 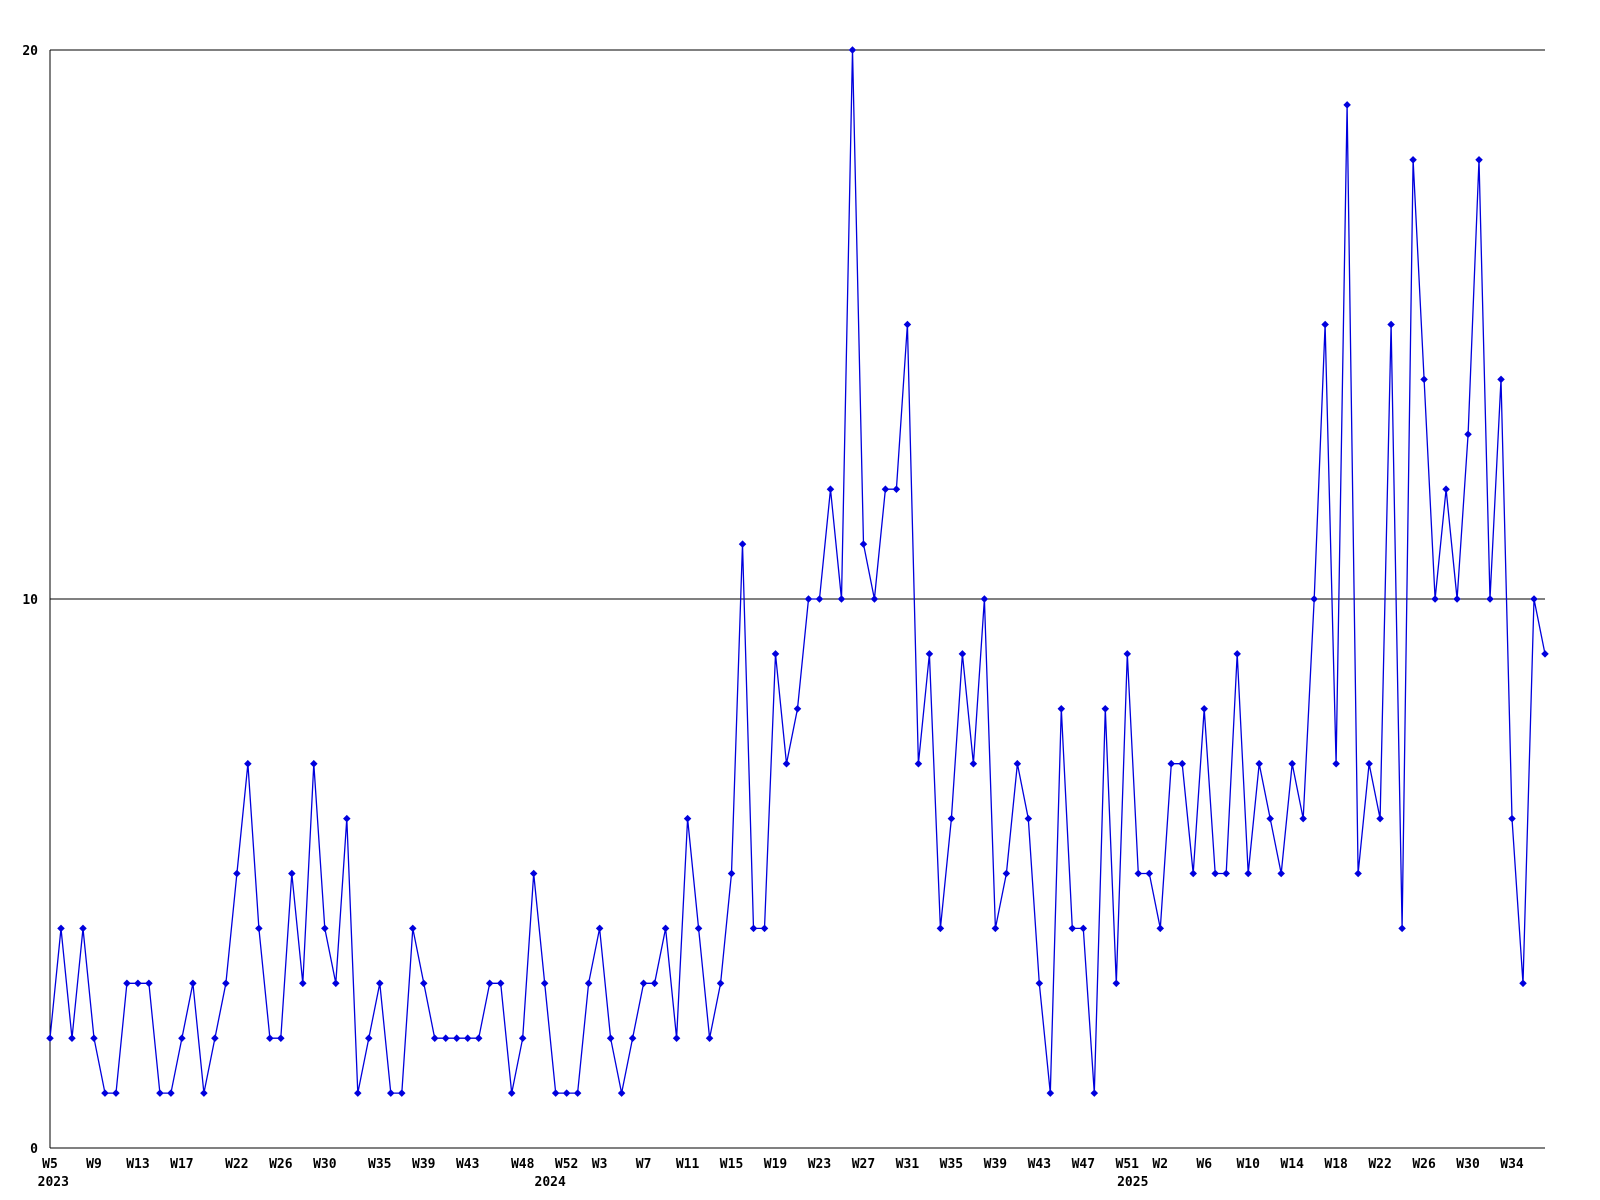 I want to click on y-tick-label: 10, so click(x=30, y=600).